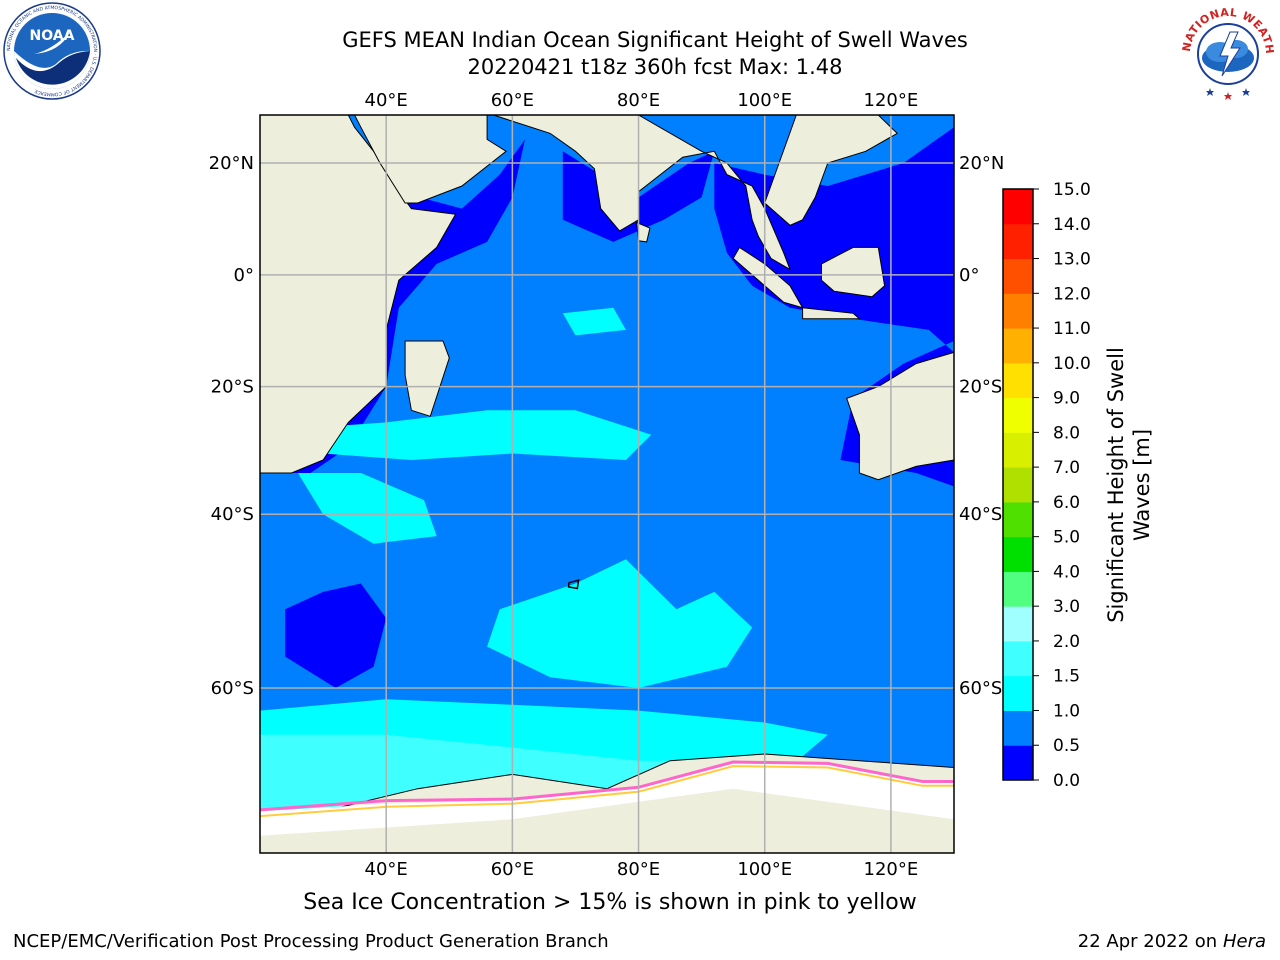 This screenshot has width=1280, height=960. What do you see at coordinates (573, 584) in the screenshot?
I see `kerguelen-island` at bounding box center [573, 584].